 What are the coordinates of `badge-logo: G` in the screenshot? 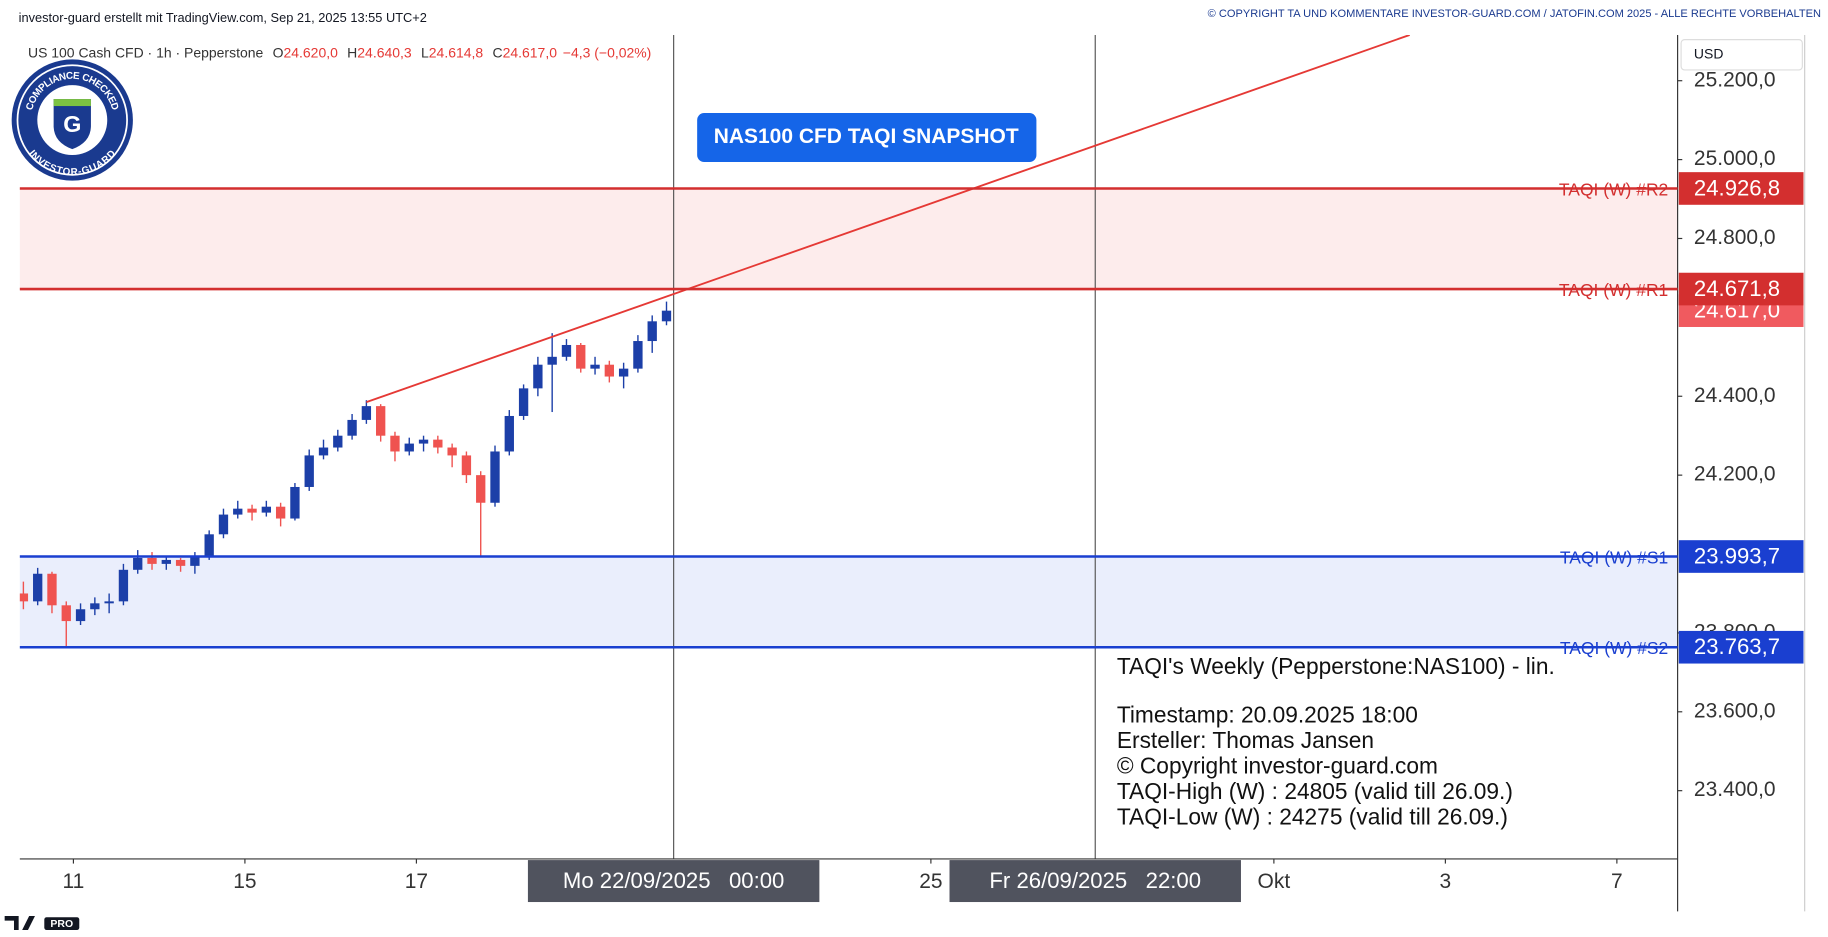 It's located at (72, 124).